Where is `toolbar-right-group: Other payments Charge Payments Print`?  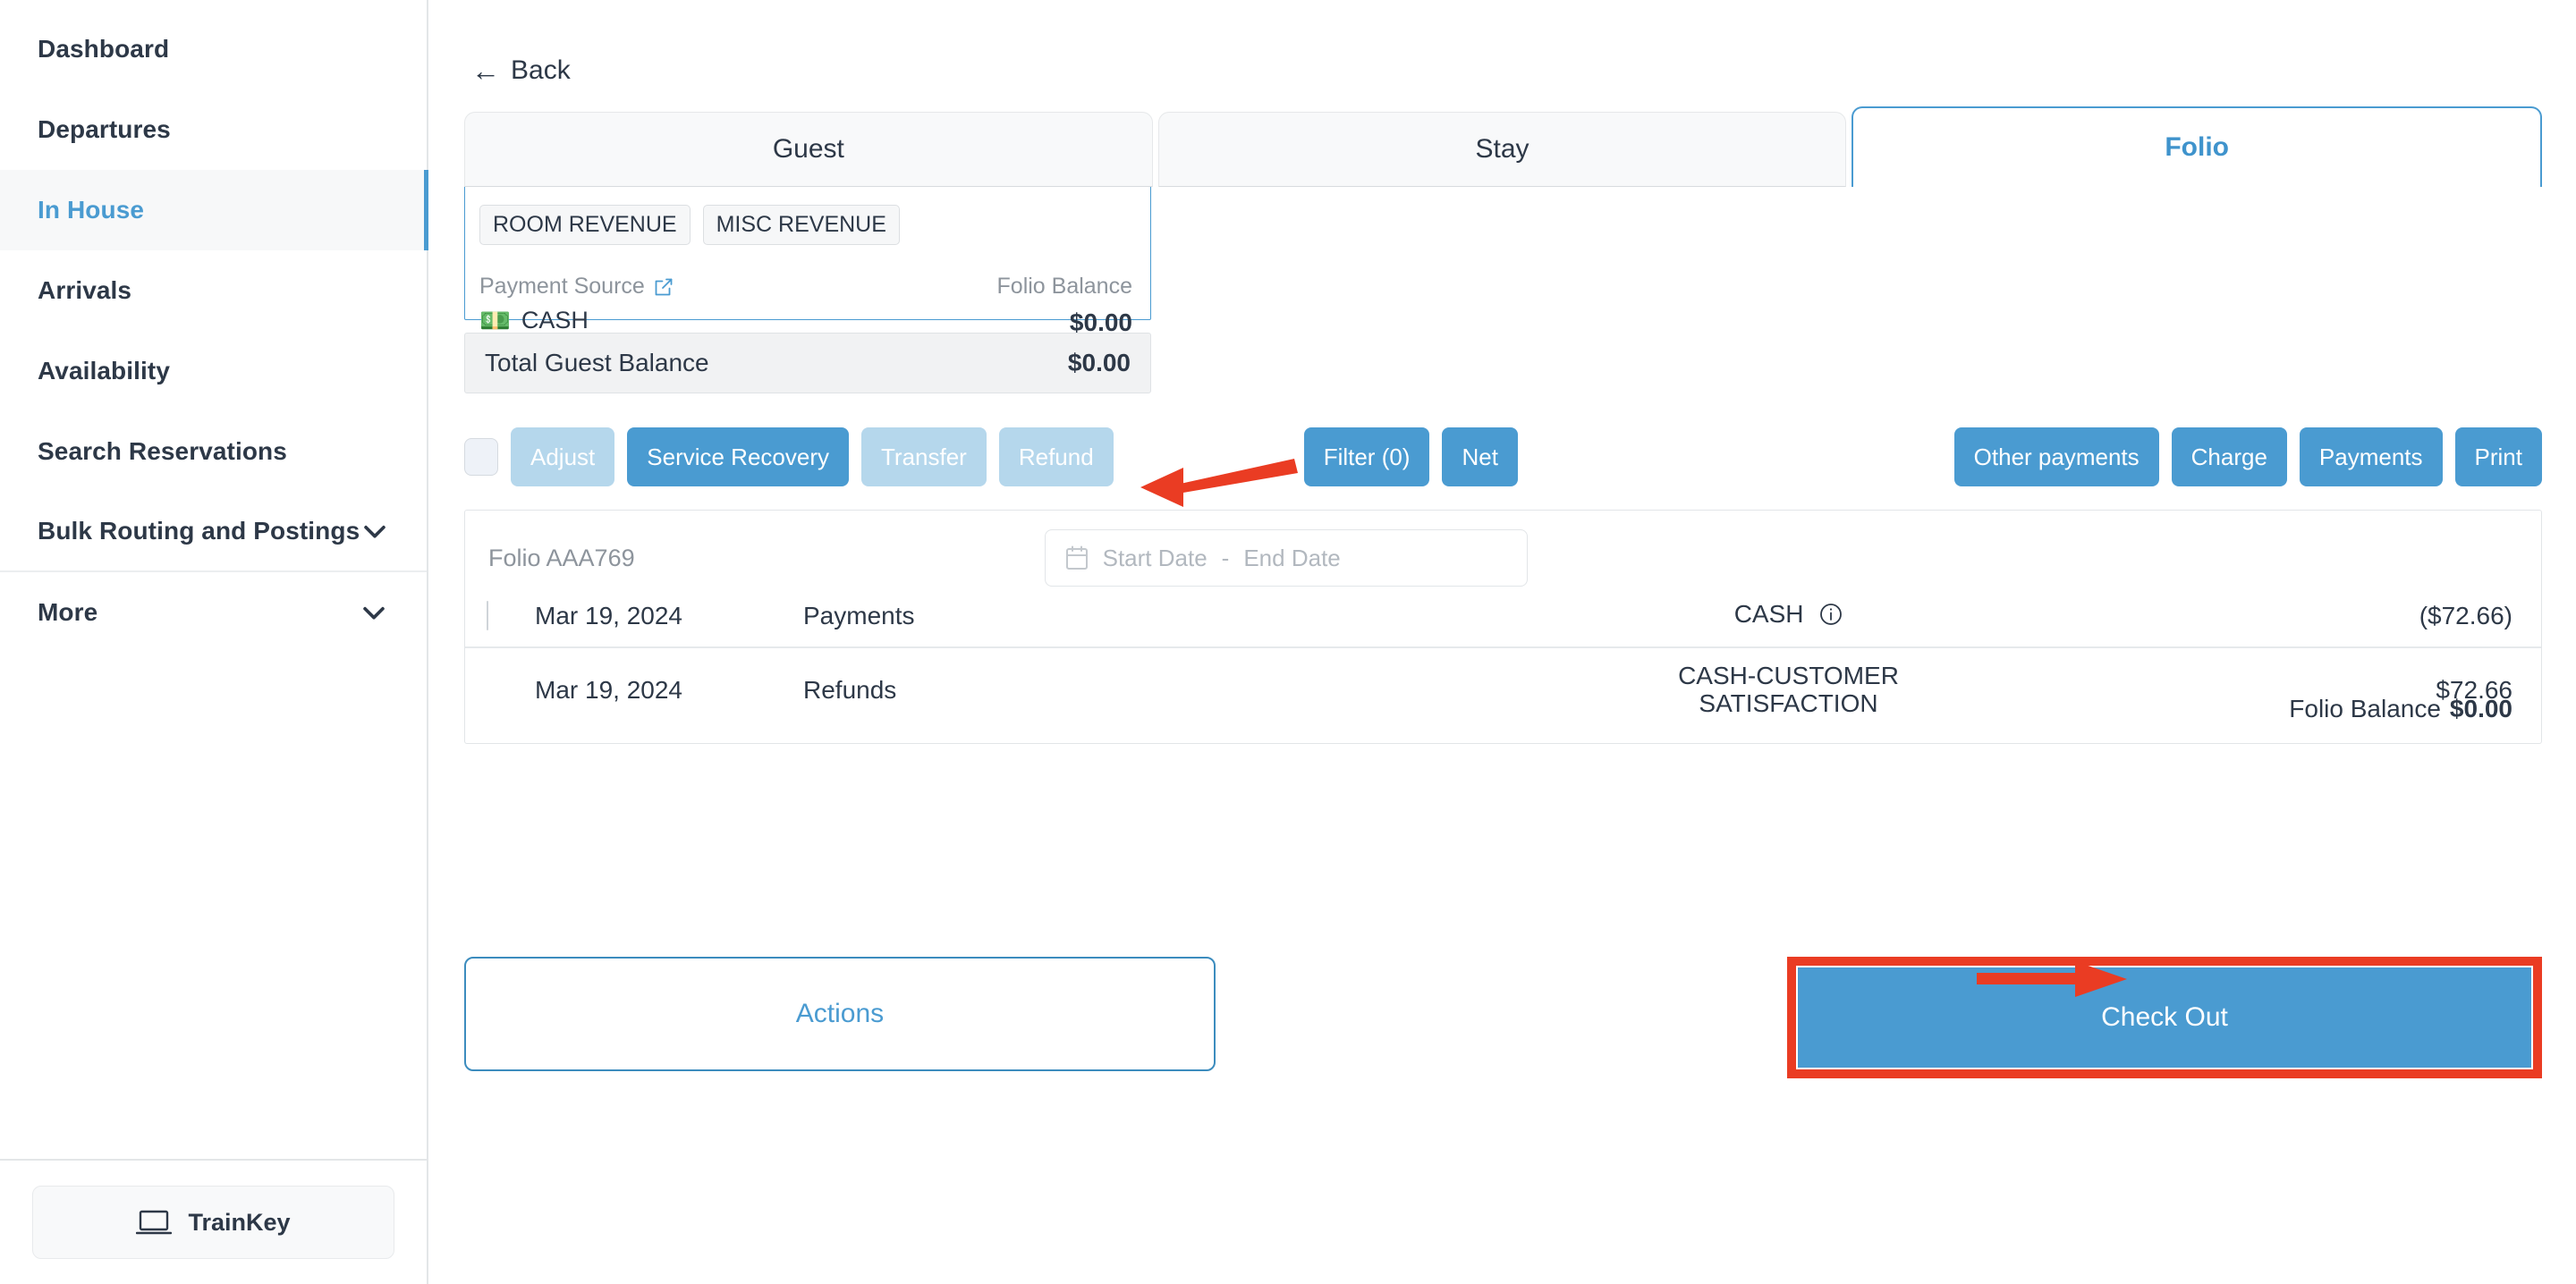
toolbar-right-group: Other payments Charge Payments Print is located at coordinates (2247, 456).